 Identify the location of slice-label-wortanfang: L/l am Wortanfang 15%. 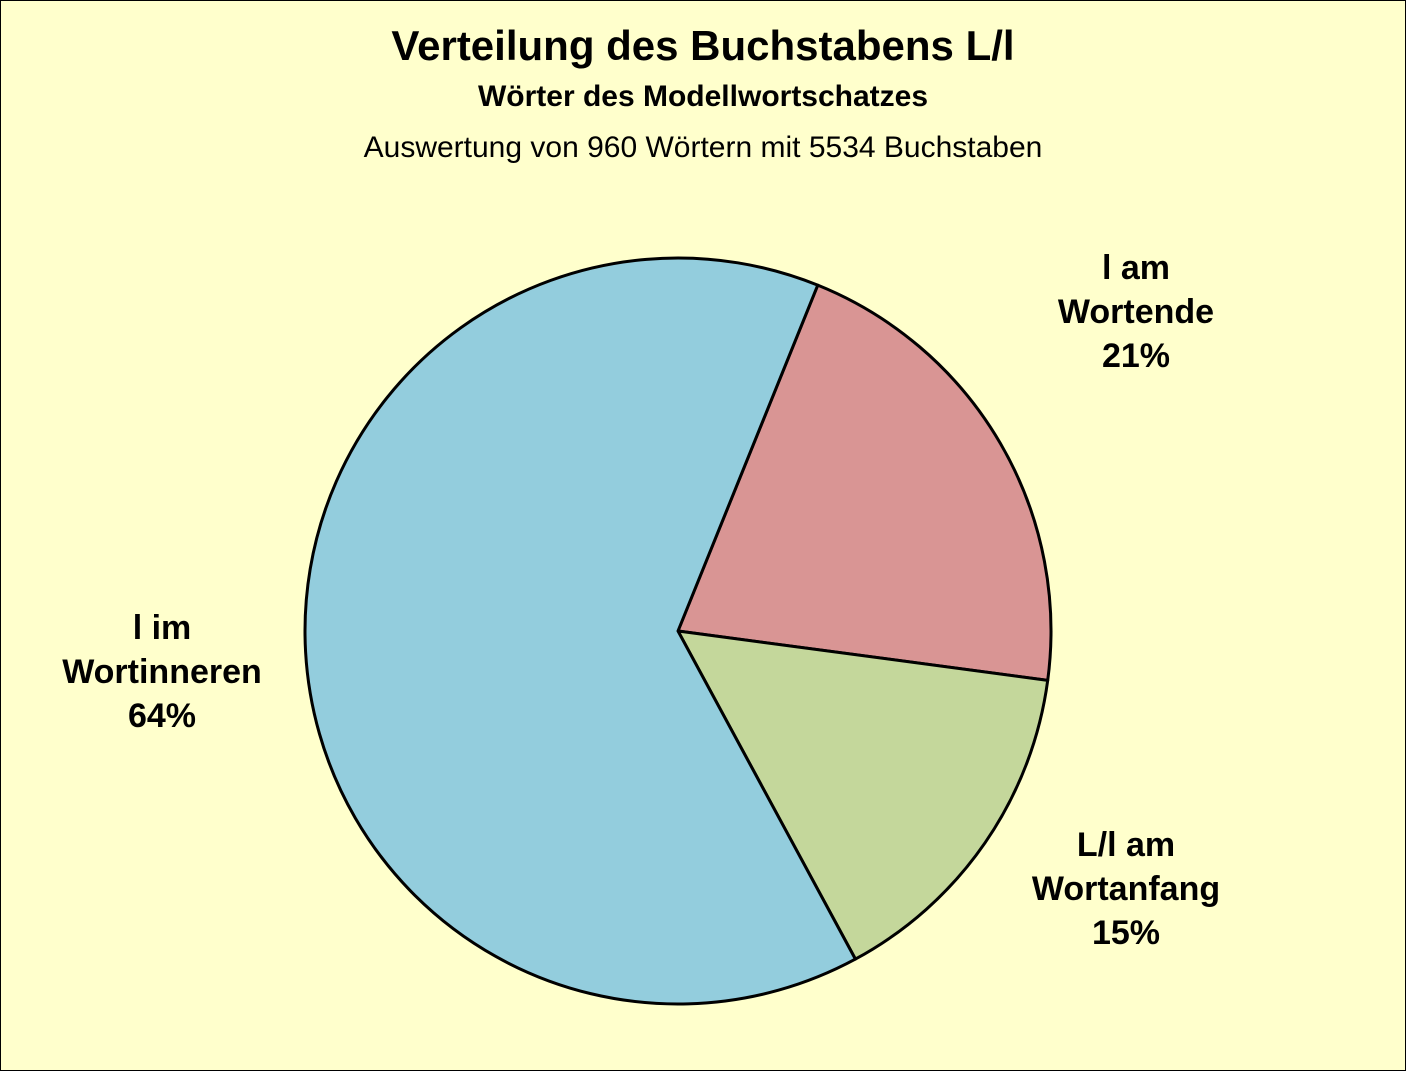
(1126, 889).